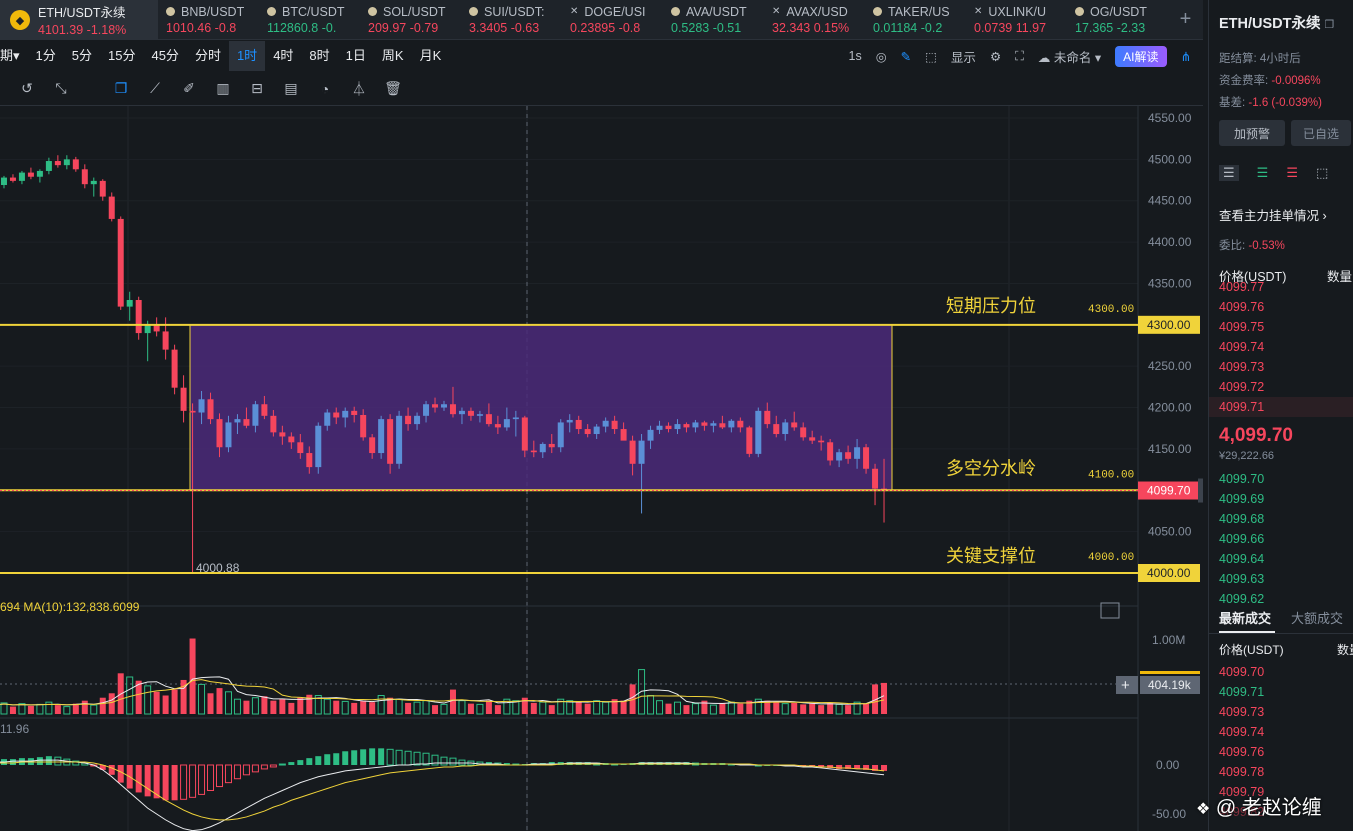 The image size is (1353, 831). Describe the element at coordinates (1242, 539) in the screenshot. I see `bid-row: 4099.66` at that location.